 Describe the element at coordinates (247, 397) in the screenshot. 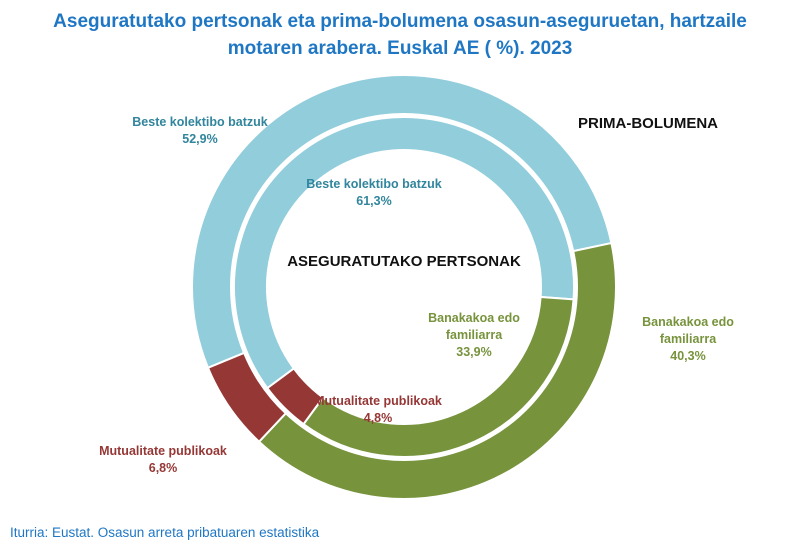

I see `outer-slice-mutualitate-publikoak` at that location.